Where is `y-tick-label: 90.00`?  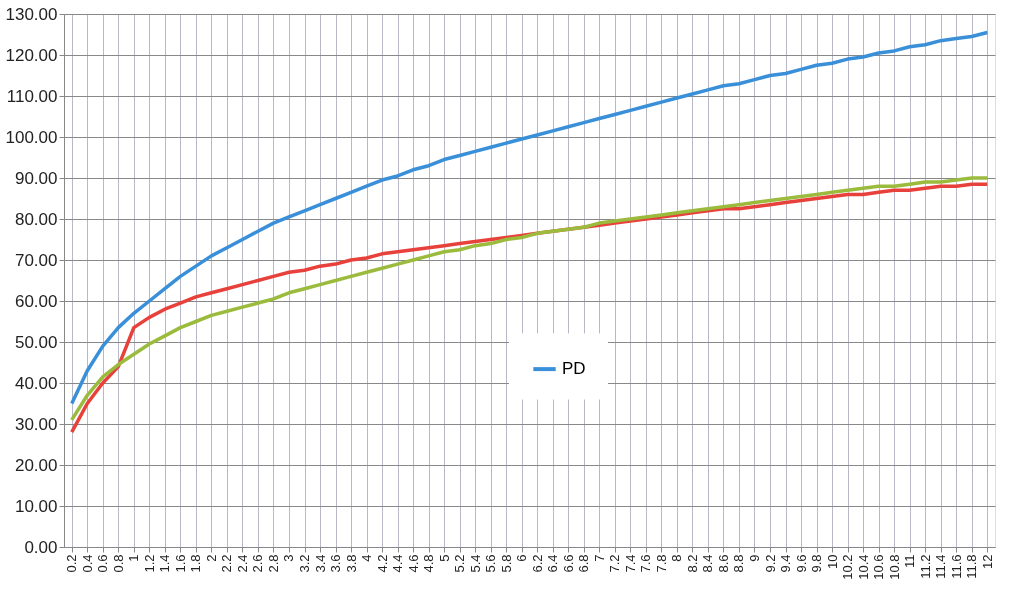 y-tick-label: 90.00 is located at coordinates (36, 178).